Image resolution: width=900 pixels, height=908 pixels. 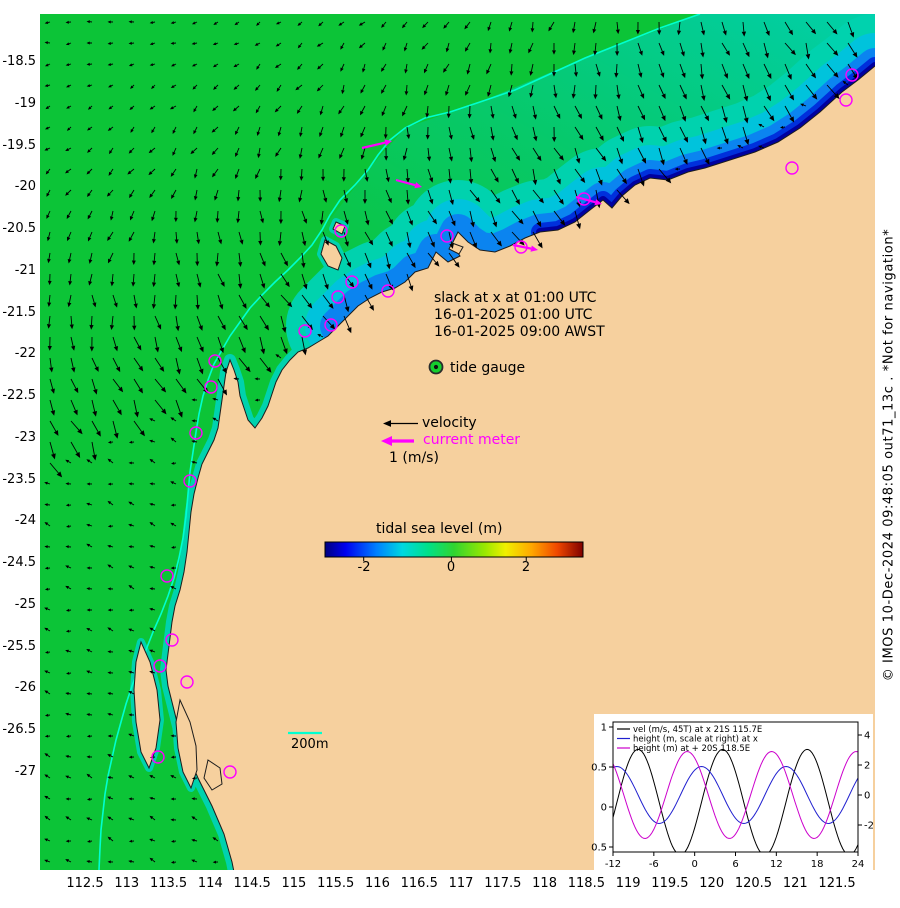 What do you see at coordinates (869, 826) in the screenshot?
I see `inset-right-tick-label: -2` at bounding box center [869, 826].